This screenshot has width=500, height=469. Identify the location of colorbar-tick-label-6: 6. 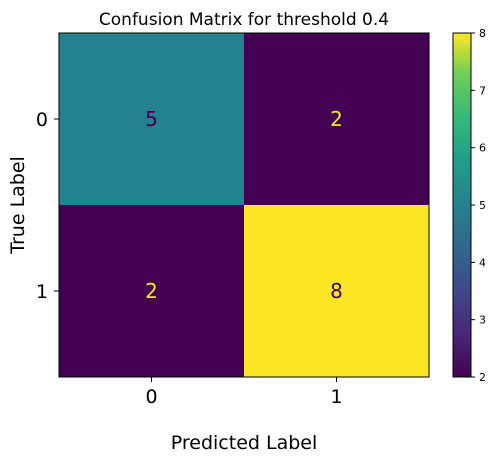
(482, 148).